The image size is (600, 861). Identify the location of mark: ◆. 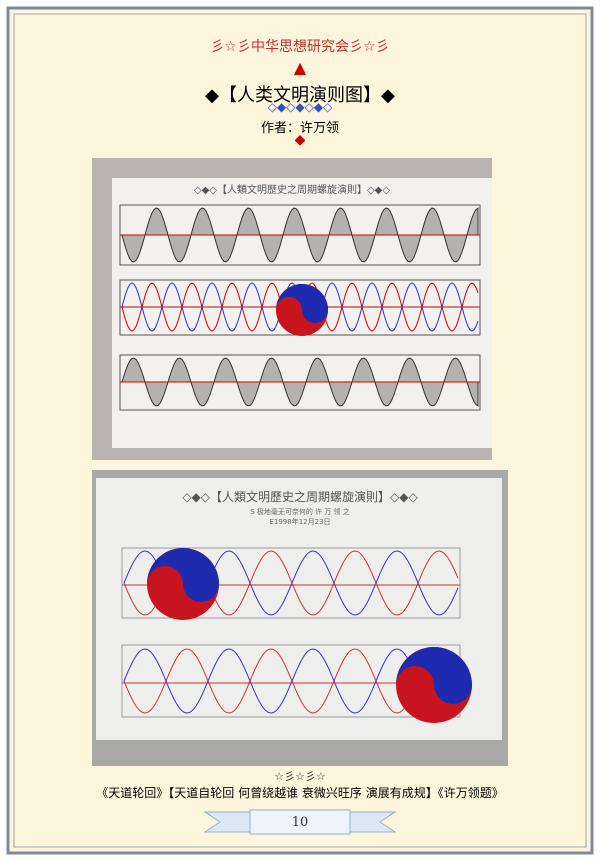
(300, 140).